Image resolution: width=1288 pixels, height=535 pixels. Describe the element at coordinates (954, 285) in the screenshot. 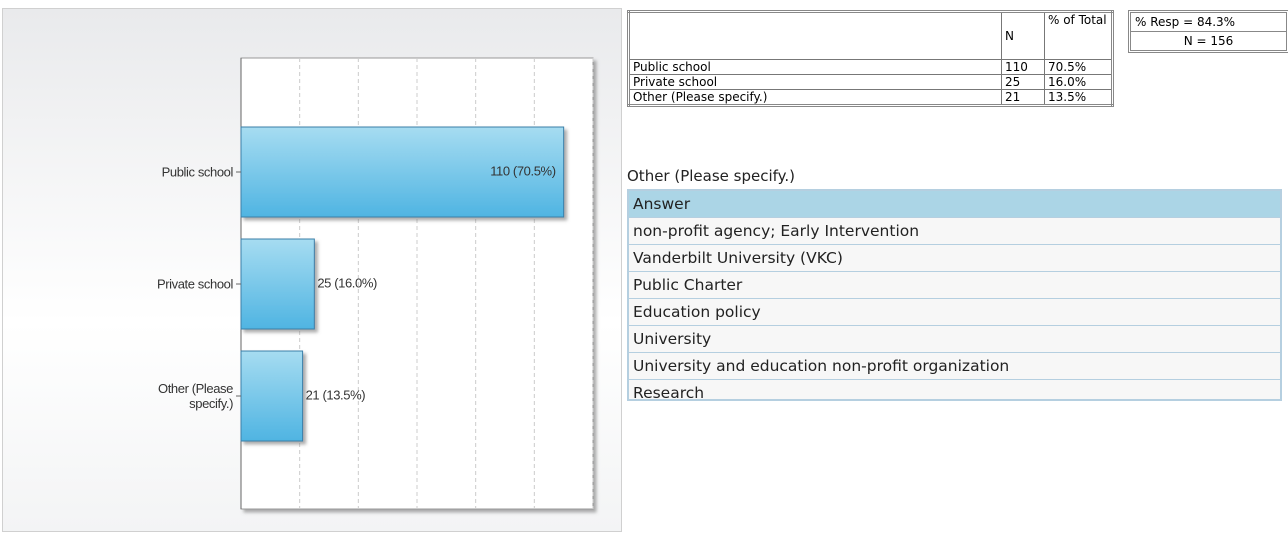

I see `answer-row: Public Charter` at that location.